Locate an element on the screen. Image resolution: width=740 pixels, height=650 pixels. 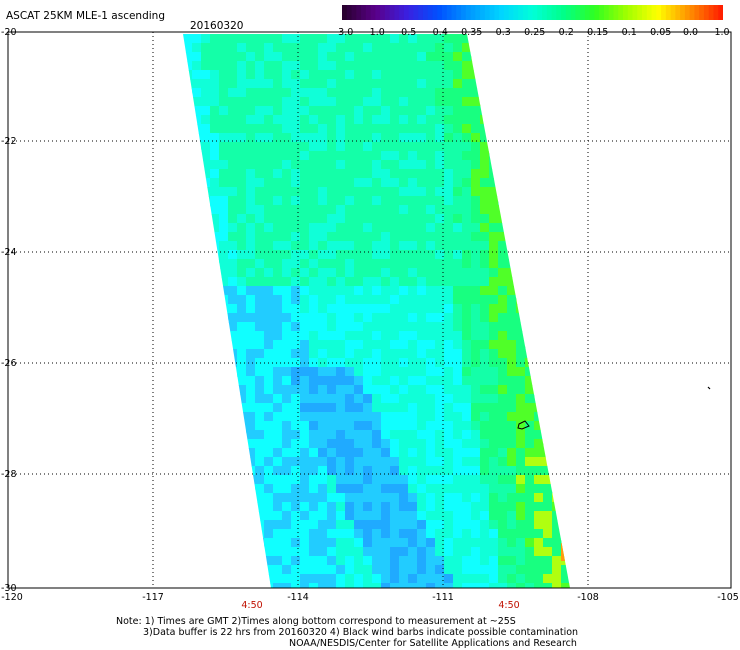
latitude-label: -22 is located at coordinates (9, 141).